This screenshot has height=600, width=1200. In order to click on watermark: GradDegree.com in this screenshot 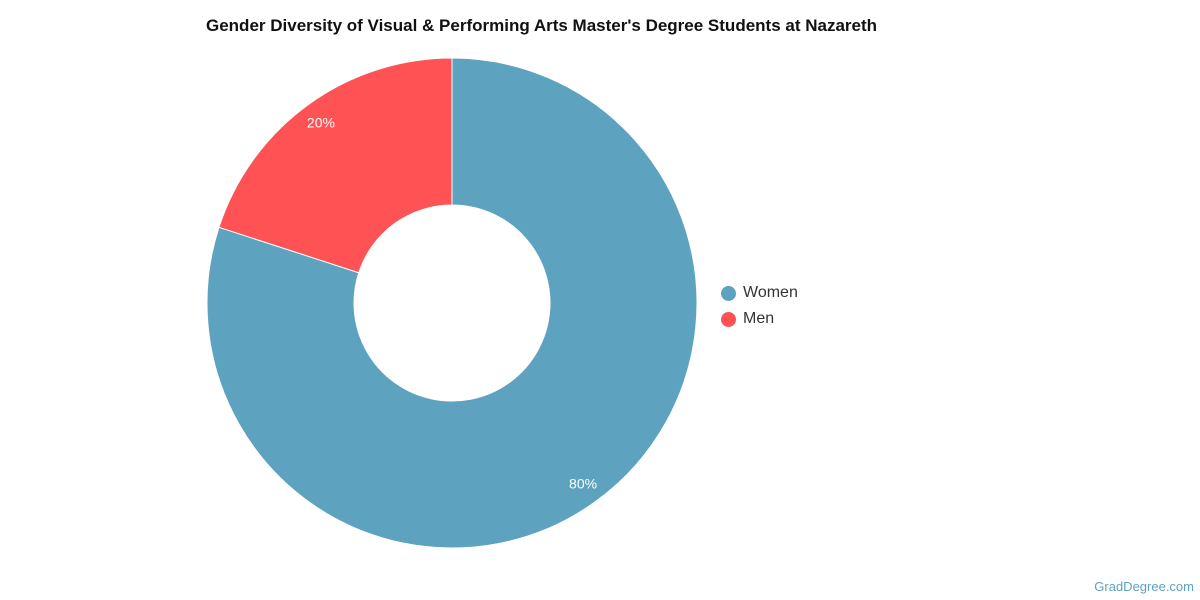, I will do `click(1144, 586)`.